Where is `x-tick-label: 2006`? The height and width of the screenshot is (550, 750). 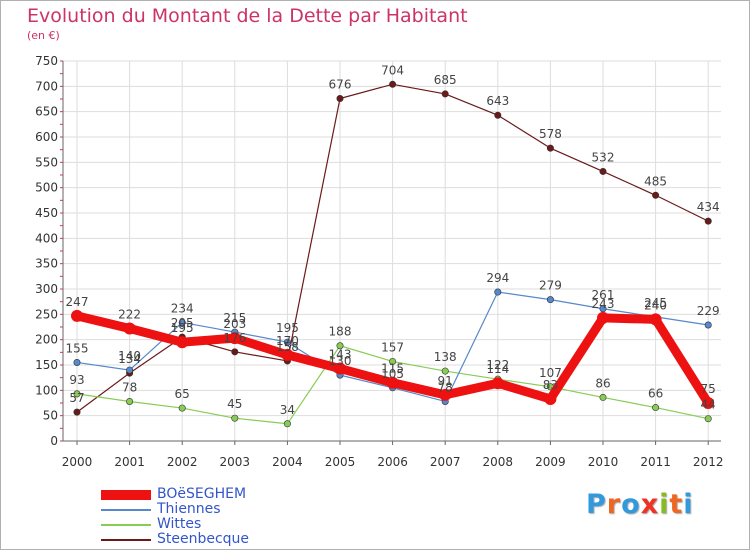 x-tick-label: 2006 is located at coordinates (392, 462).